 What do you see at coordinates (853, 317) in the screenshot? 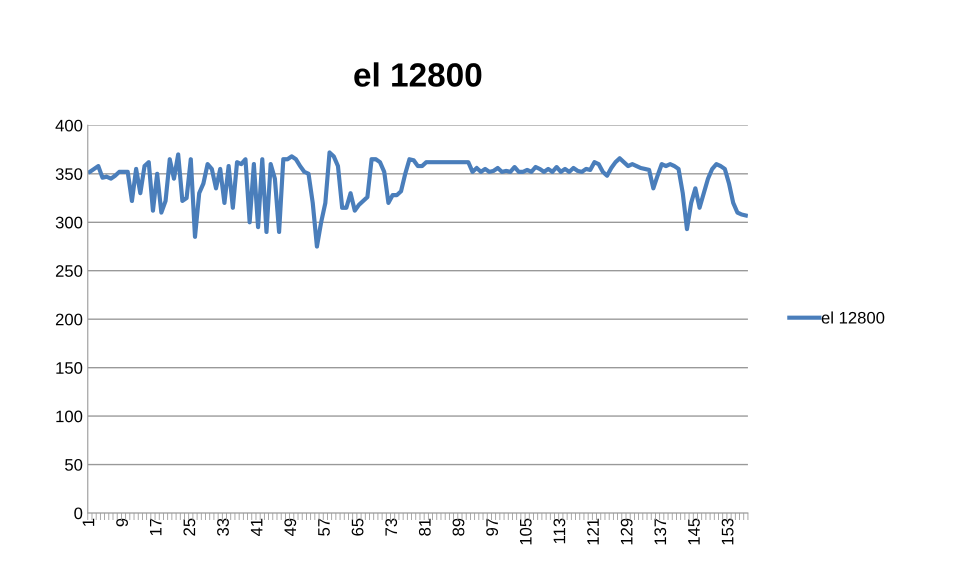
I see `legend-label: el 12800` at bounding box center [853, 317].